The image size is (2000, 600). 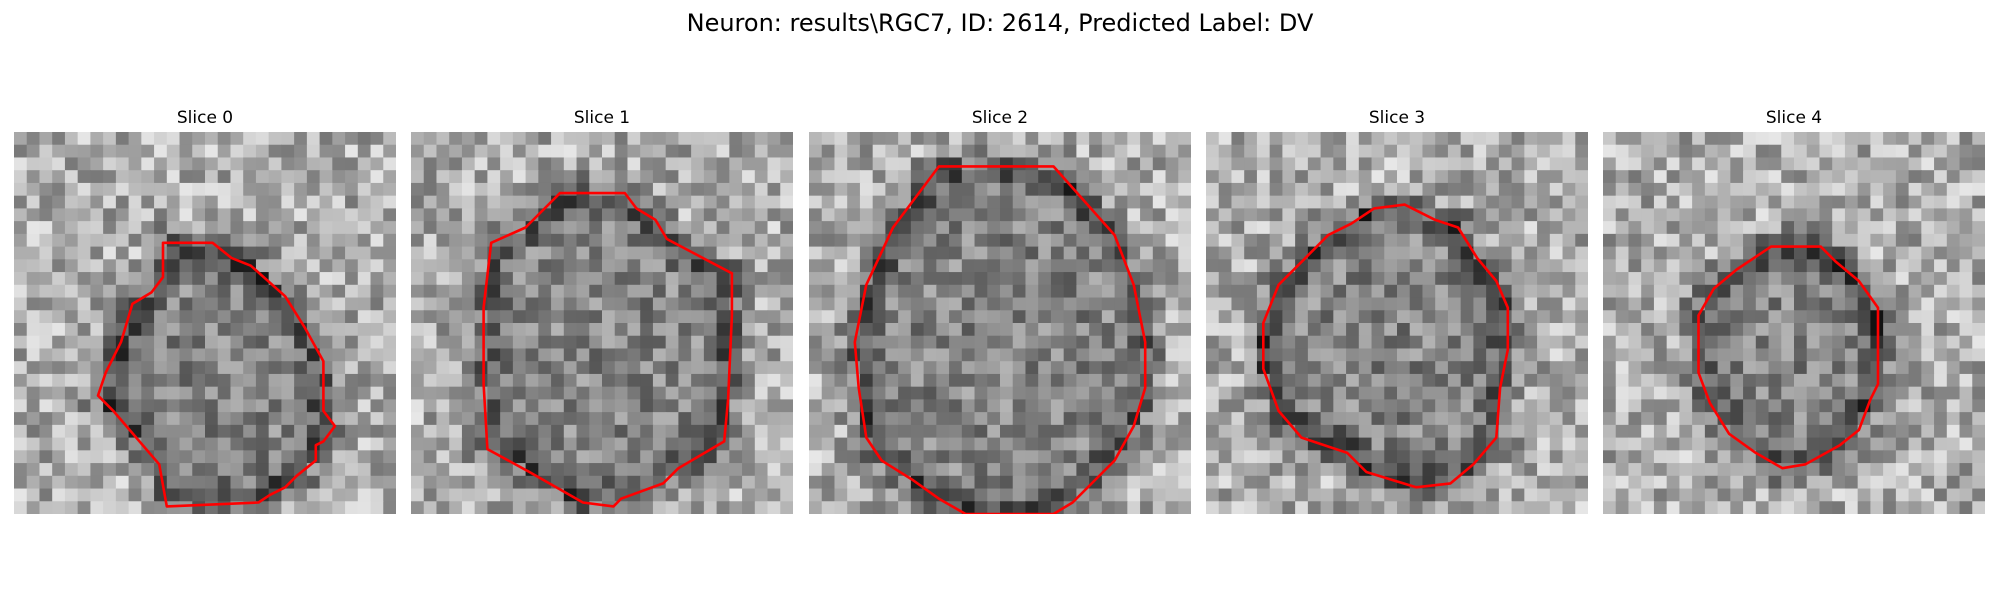 I want to click on slice-panel-0: Slice 0, so click(x=205, y=311).